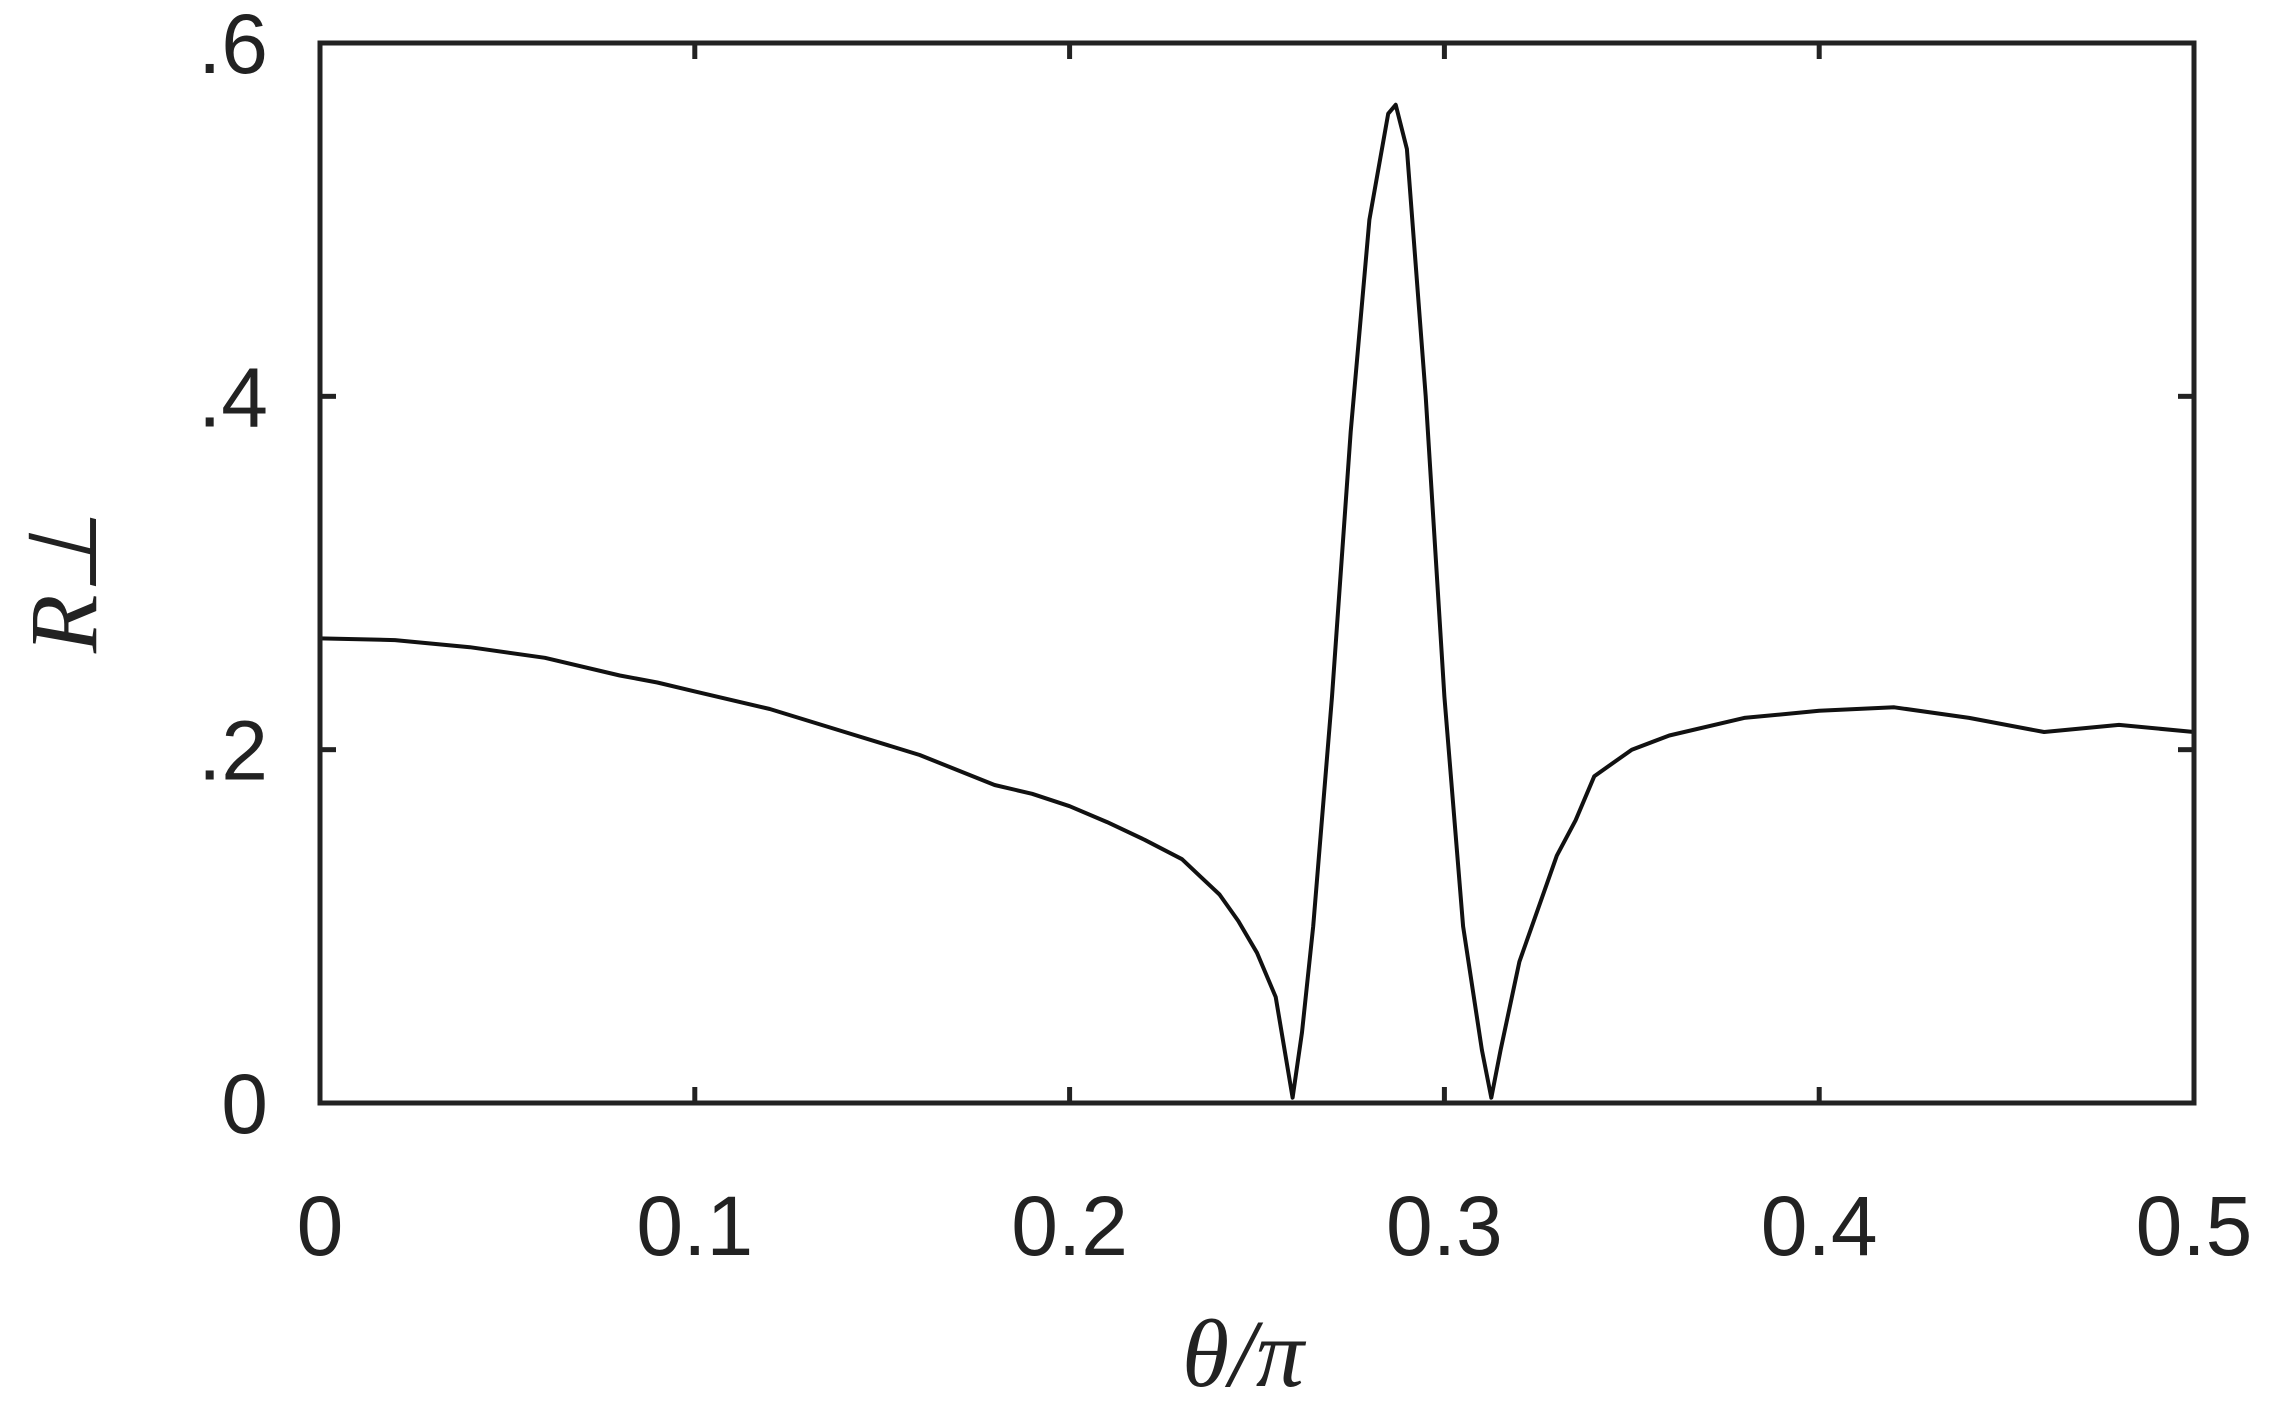 The height and width of the screenshot is (1409, 2281). What do you see at coordinates (694, 1226) in the screenshot?
I see `x-tick-label: 0.1` at bounding box center [694, 1226].